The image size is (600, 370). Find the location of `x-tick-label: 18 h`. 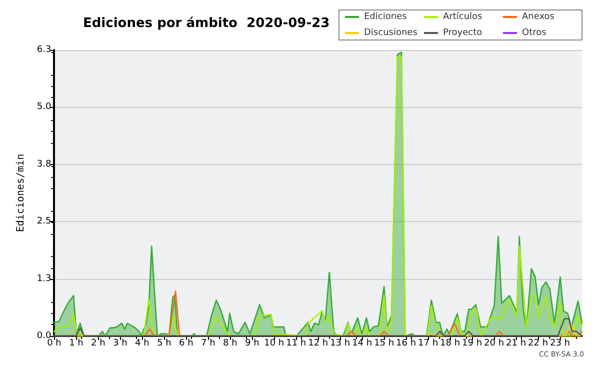

x-tick-label: 18 h is located at coordinates (450, 343).